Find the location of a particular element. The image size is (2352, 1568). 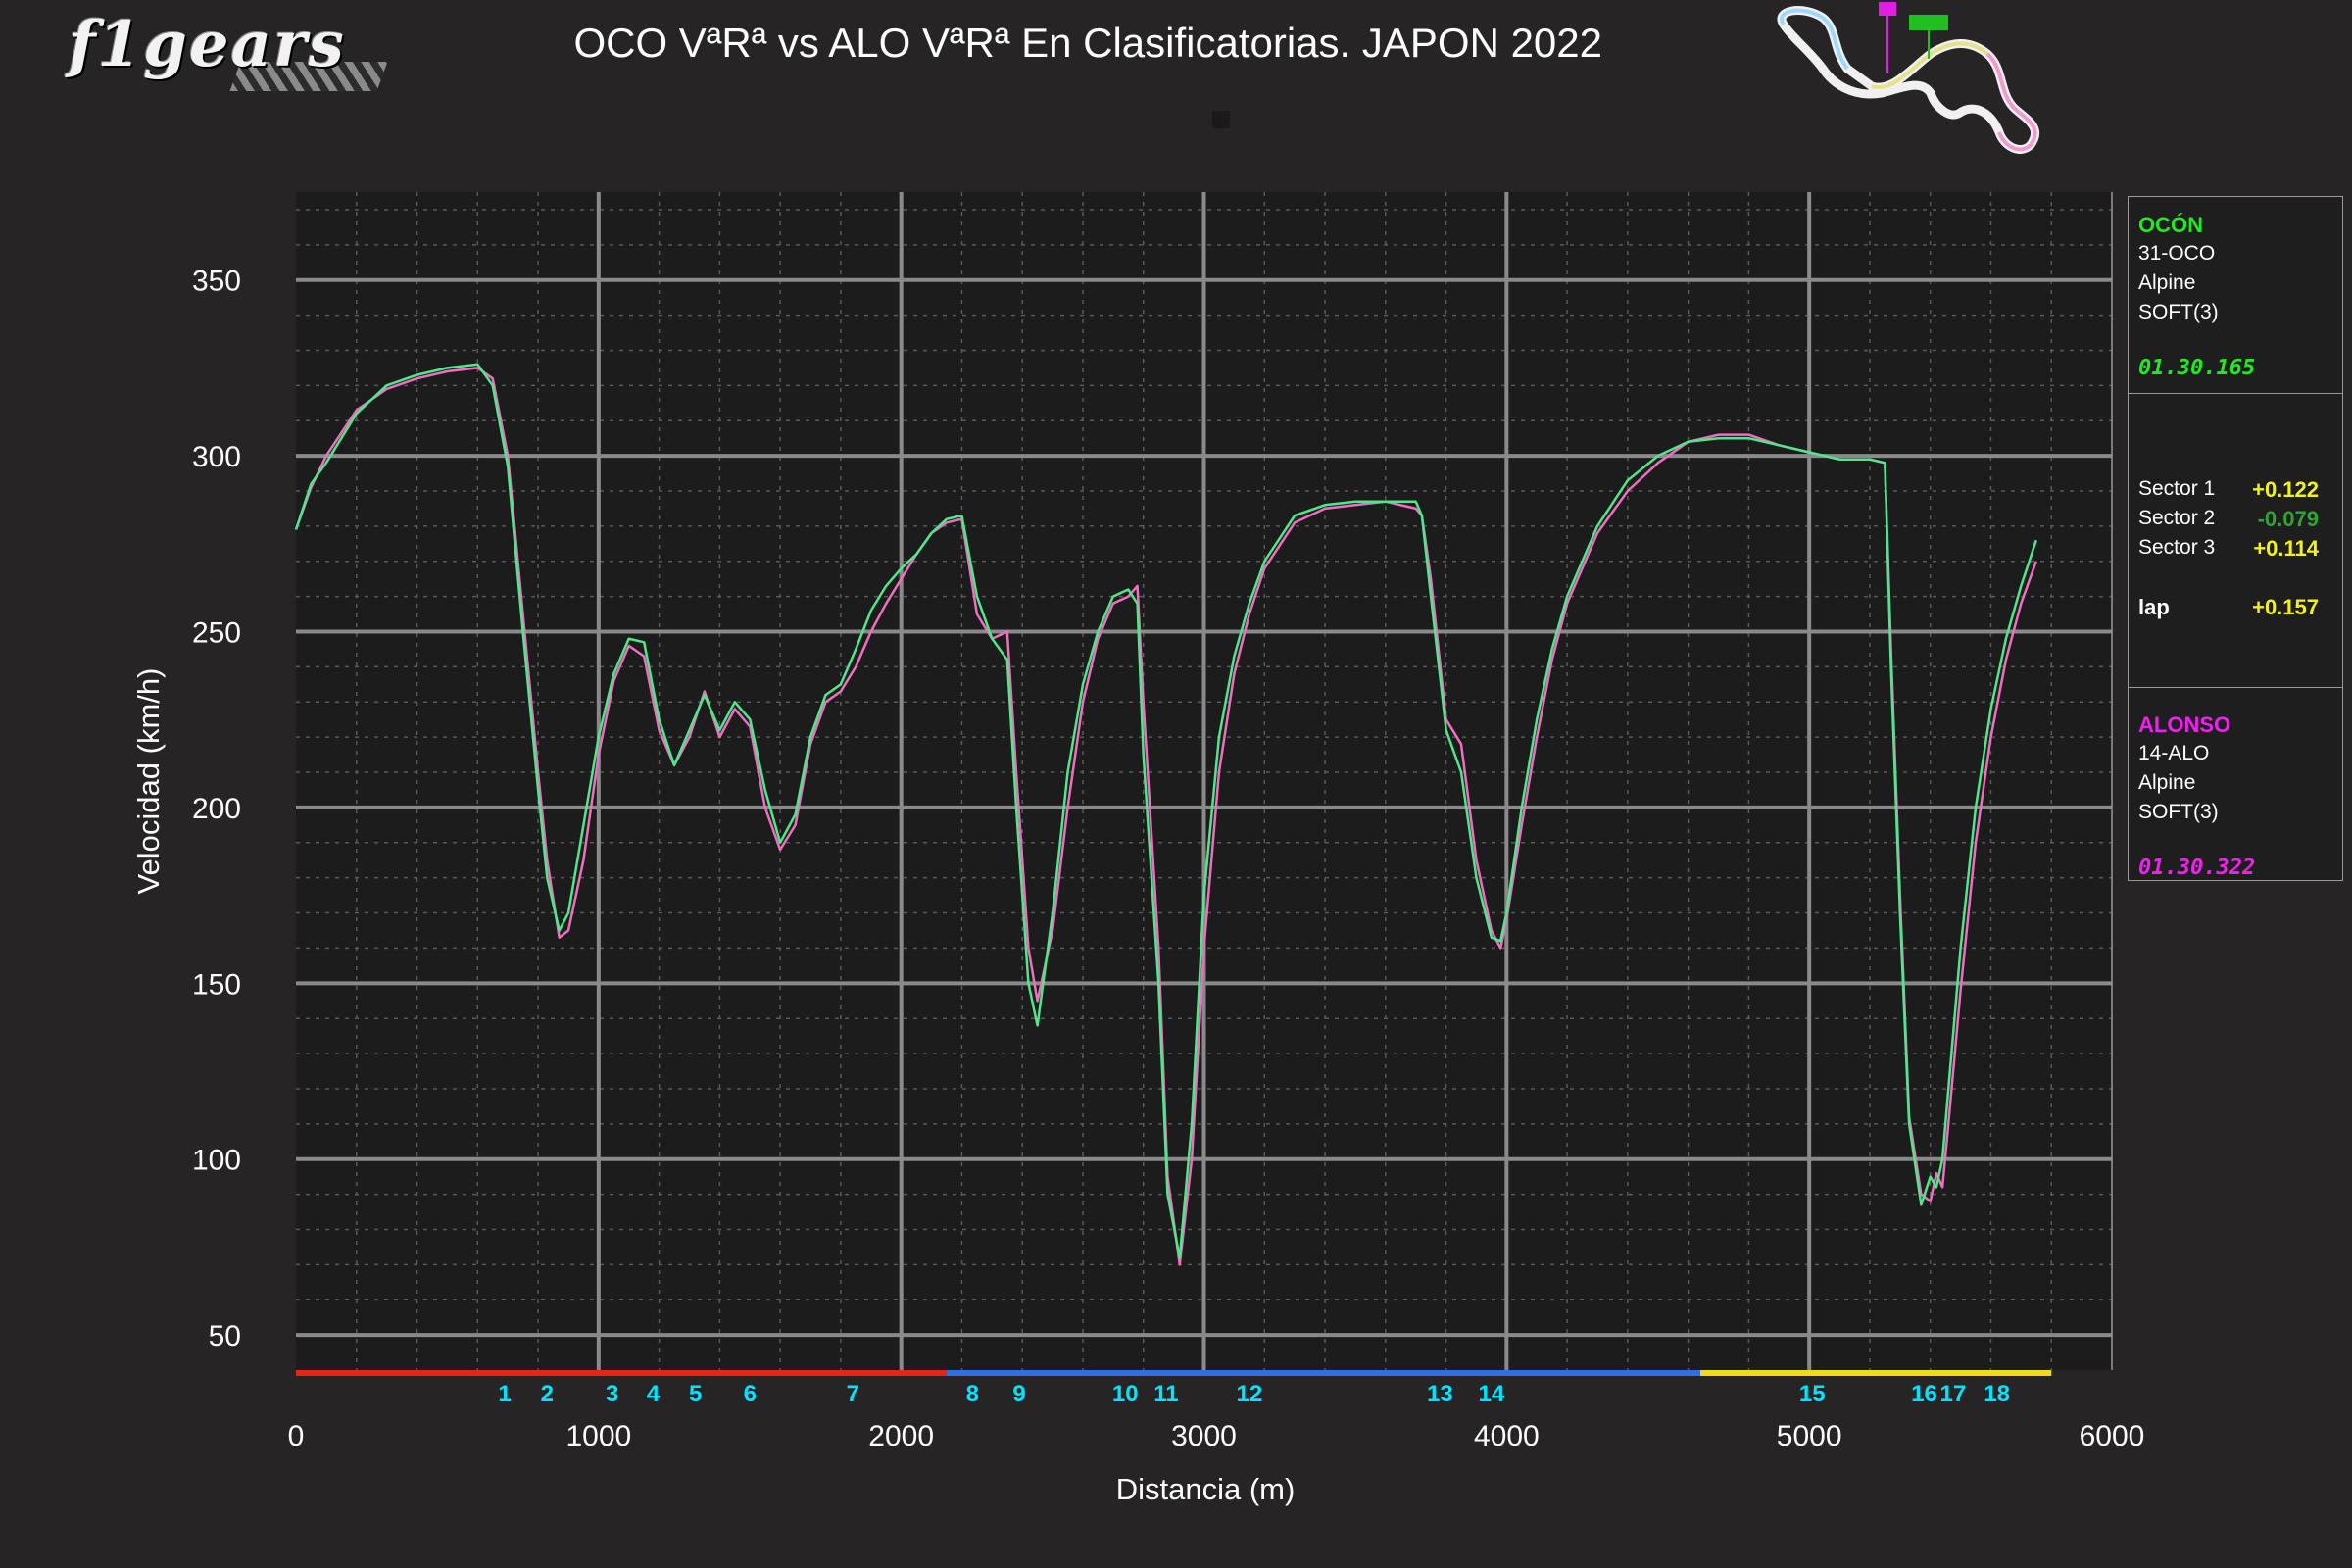

logo: f1gears is located at coordinates (228, 52).